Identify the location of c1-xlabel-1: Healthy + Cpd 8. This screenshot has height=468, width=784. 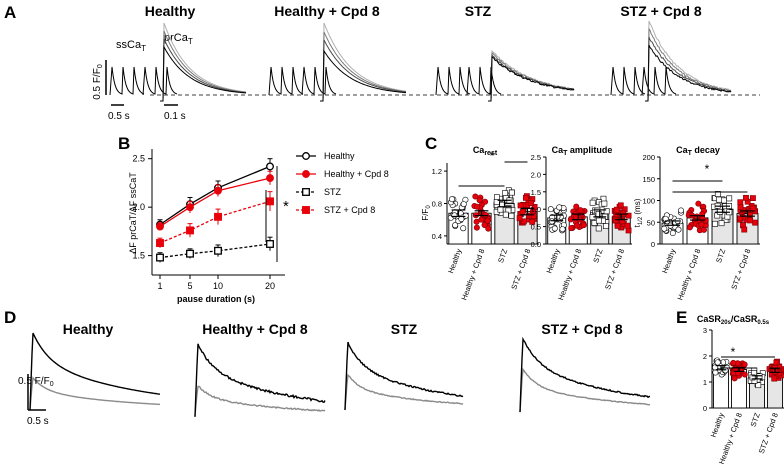
(472, 275).